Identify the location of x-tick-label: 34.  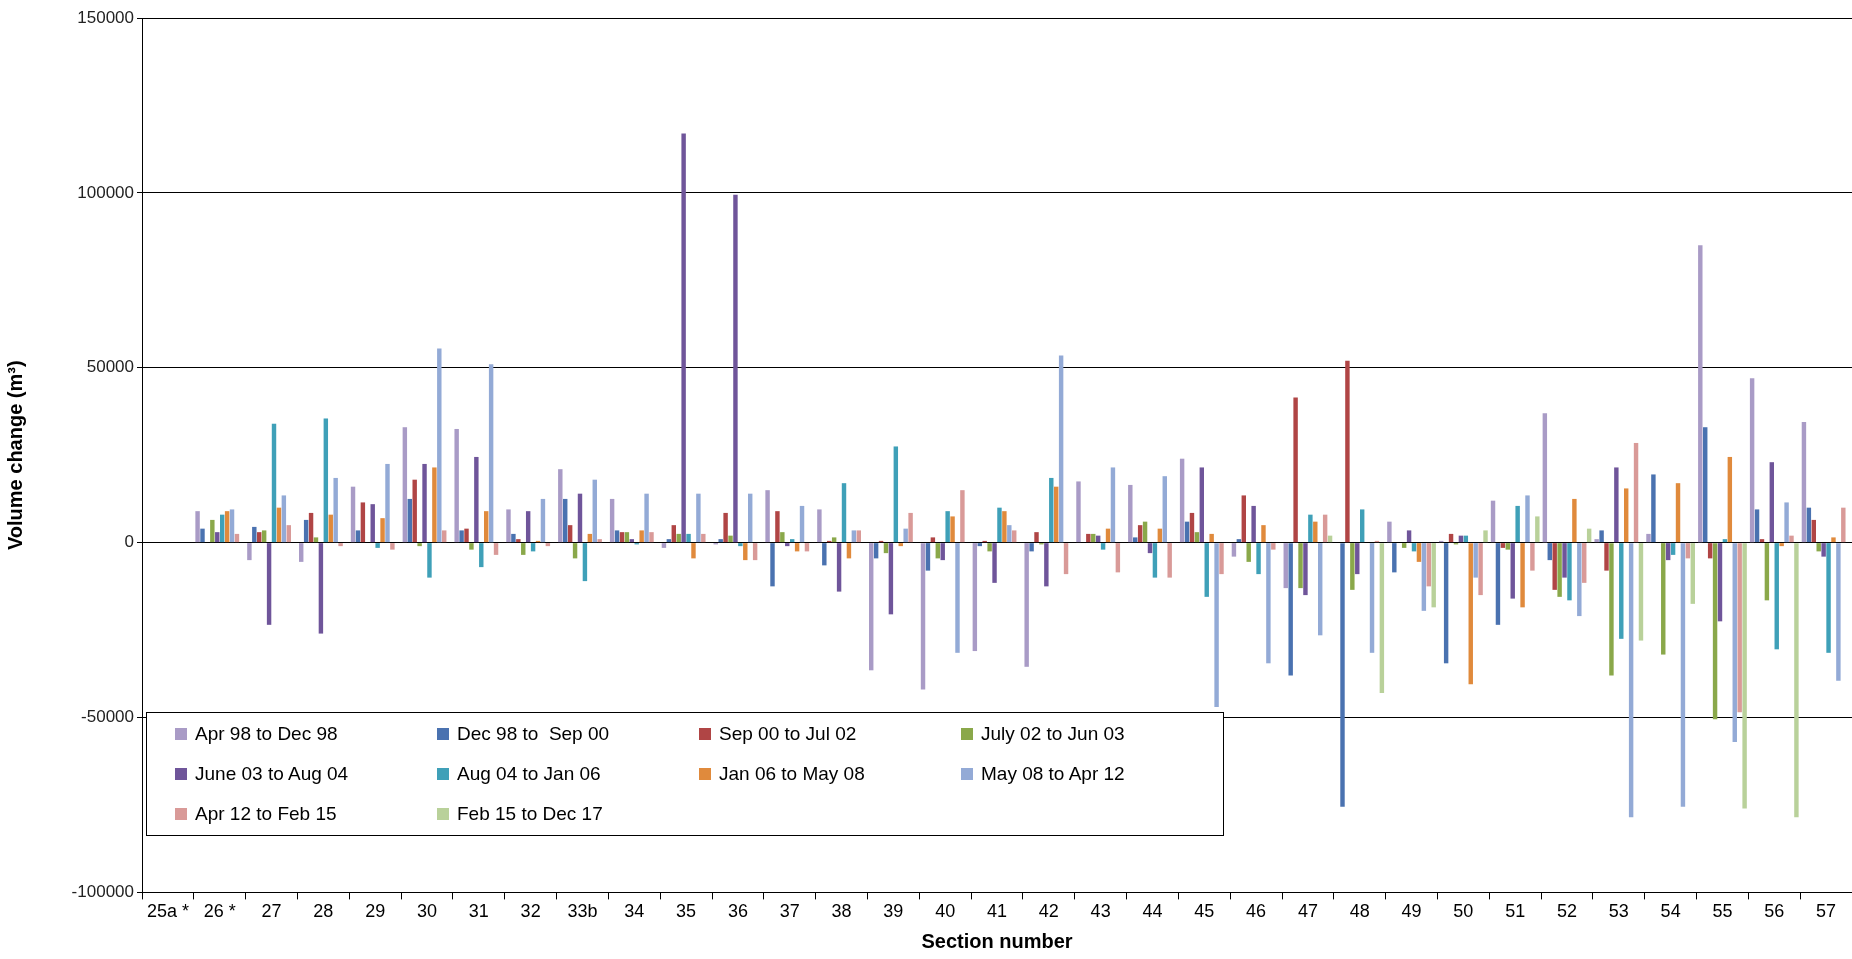
(634, 911).